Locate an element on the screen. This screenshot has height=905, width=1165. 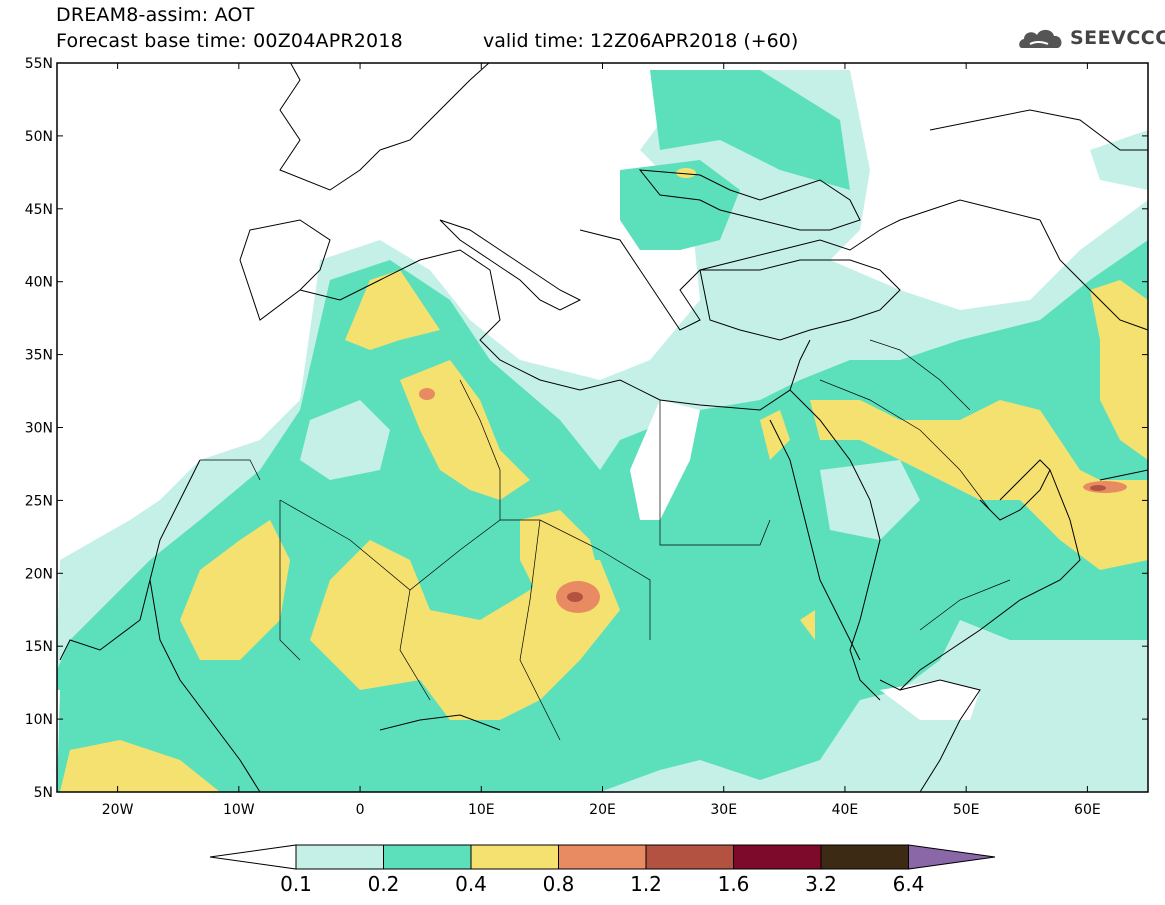
aot-contour-0.8-ukraine is located at coordinates (686, 173).